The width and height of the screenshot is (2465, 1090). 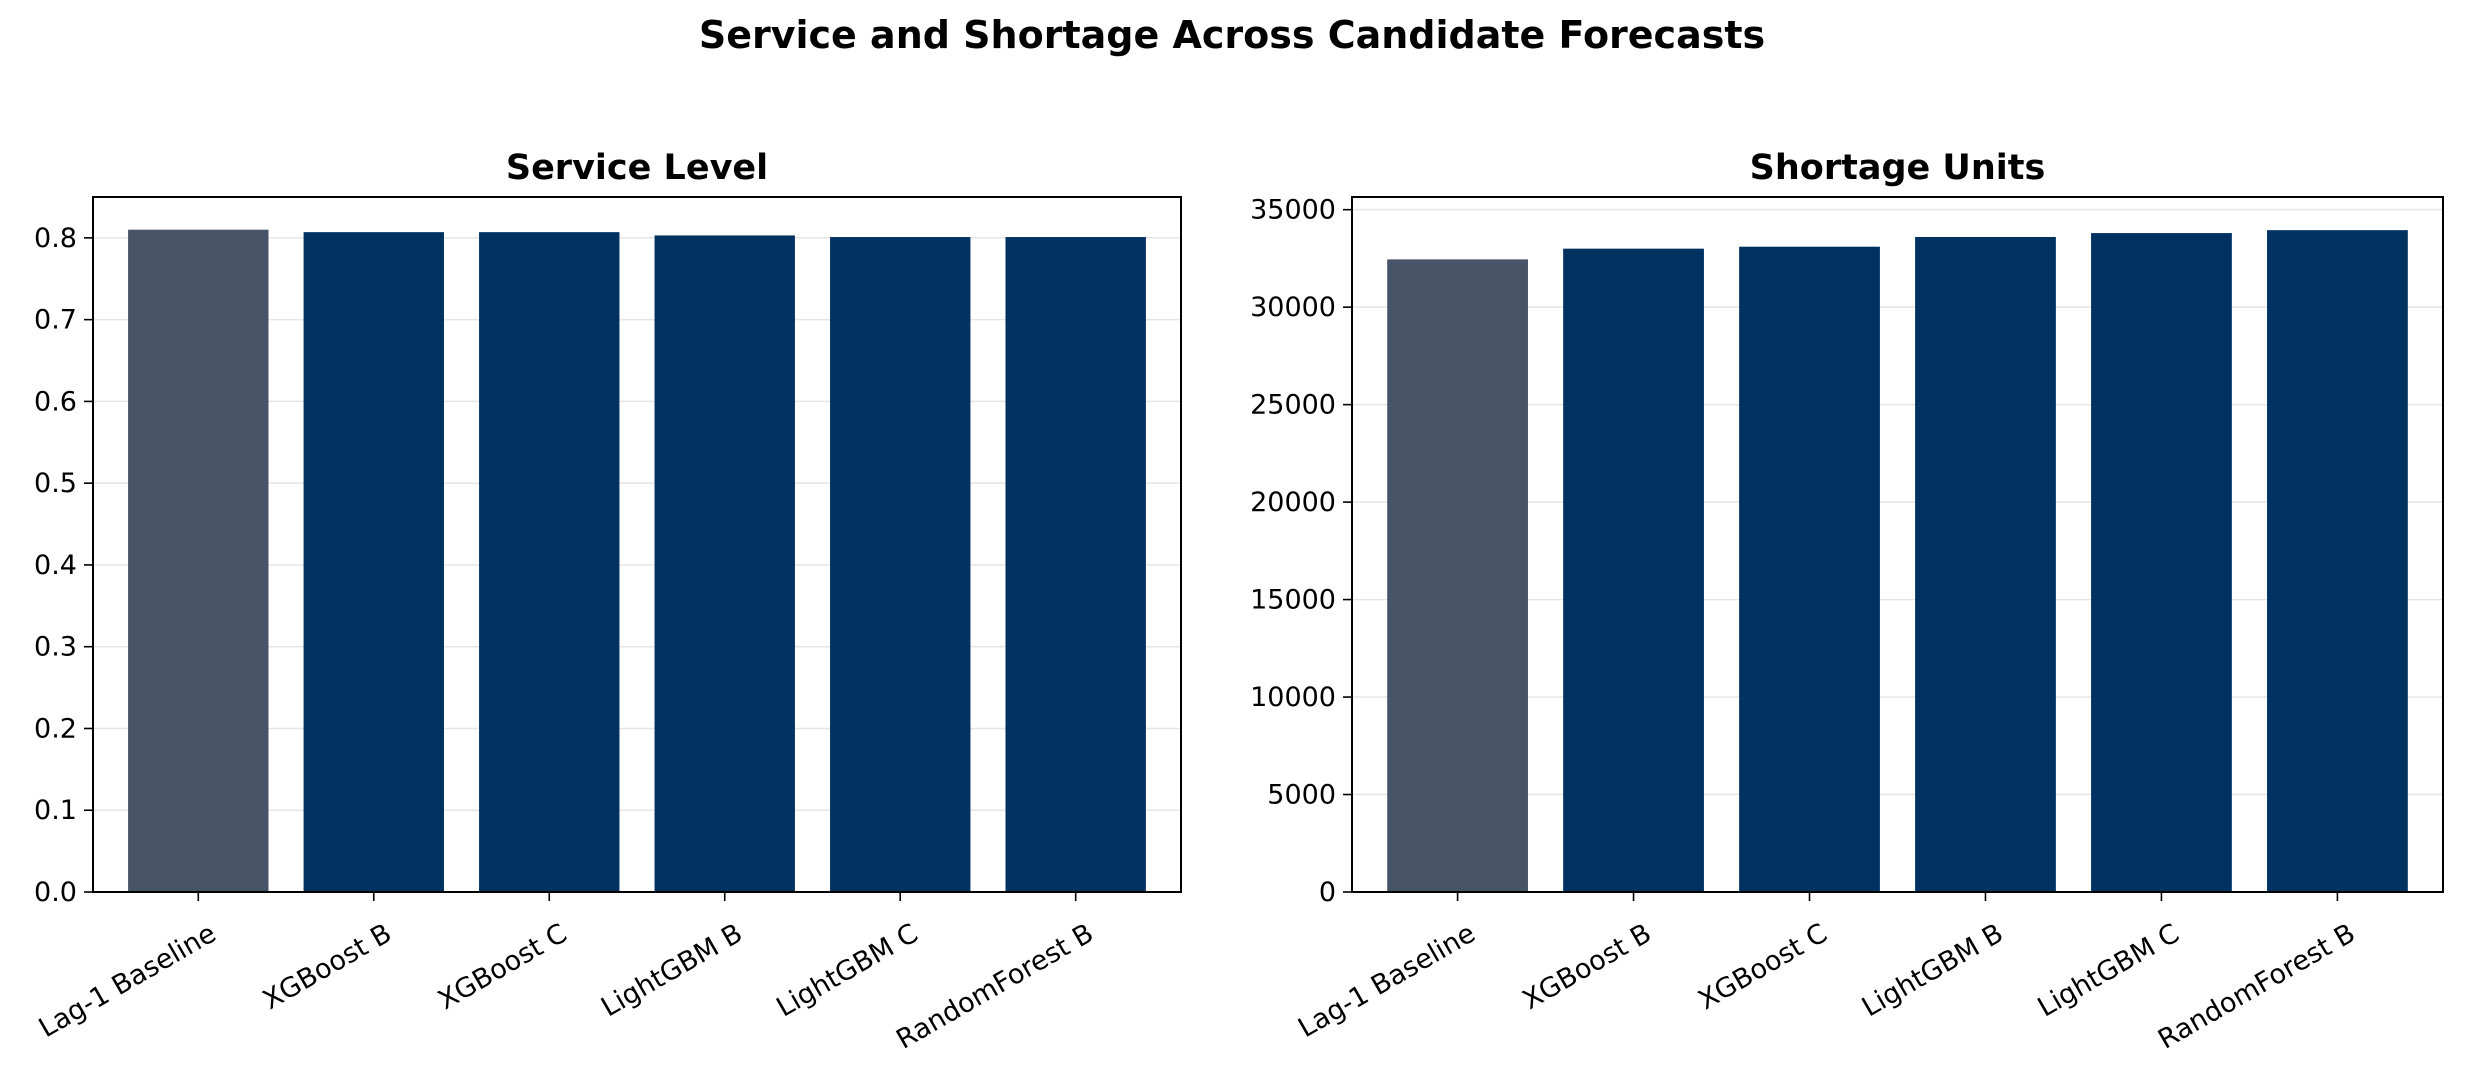 I want to click on service-level-title: Service Level, so click(x=637, y=168).